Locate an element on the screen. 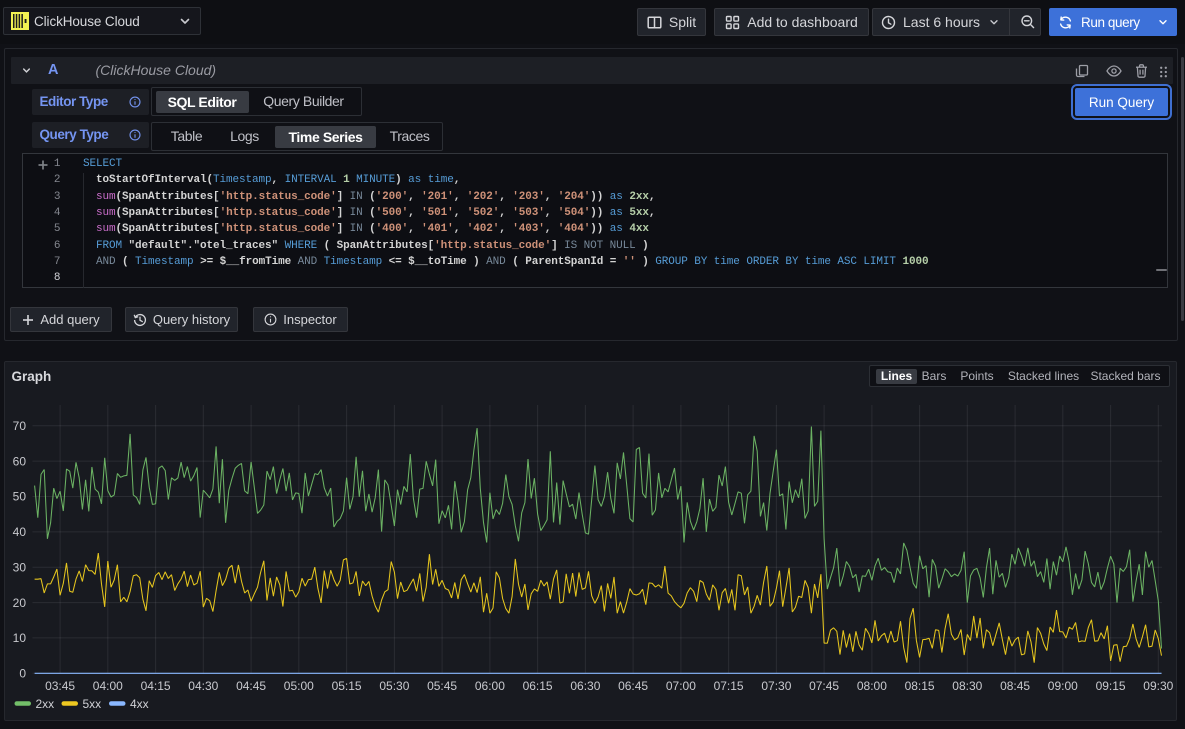  svg-text: 30 is located at coordinates (19, 567).